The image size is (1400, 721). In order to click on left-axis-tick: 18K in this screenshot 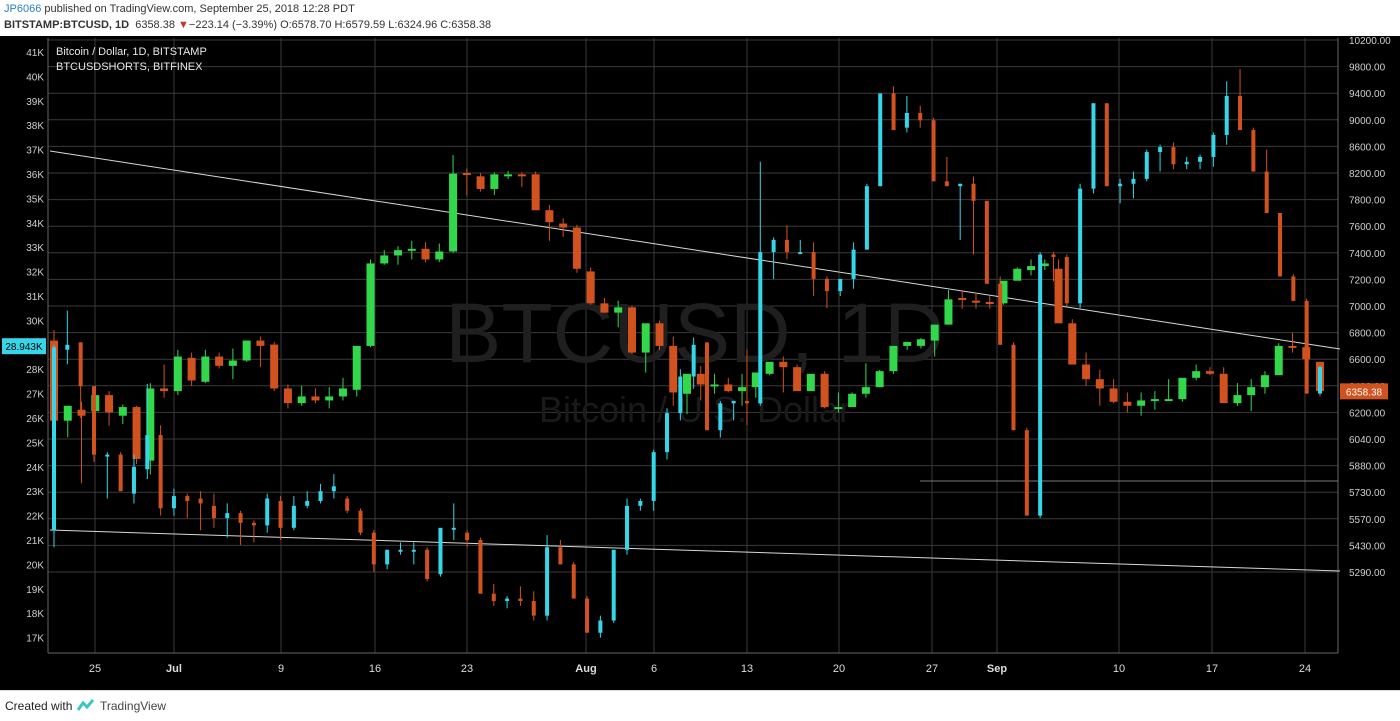, I will do `click(35, 614)`.